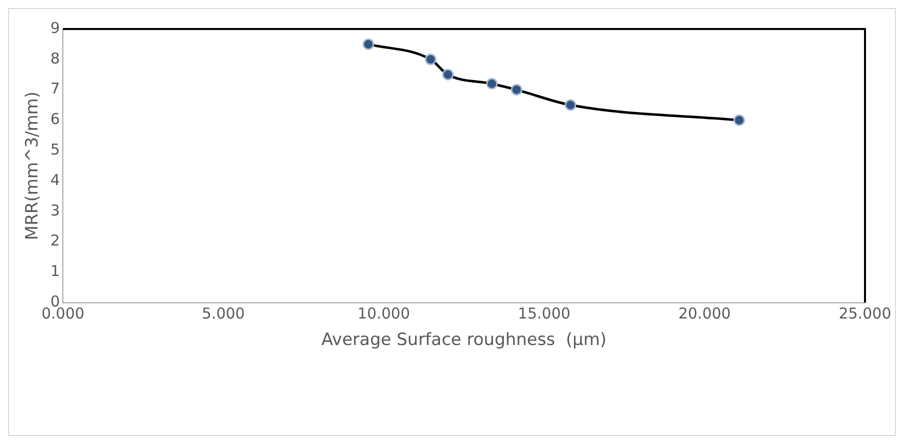 Image resolution: width=904 pixels, height=444 pixels. I want to click on x-axis-title: Average Surface roughness (µm), so click(464, 340).